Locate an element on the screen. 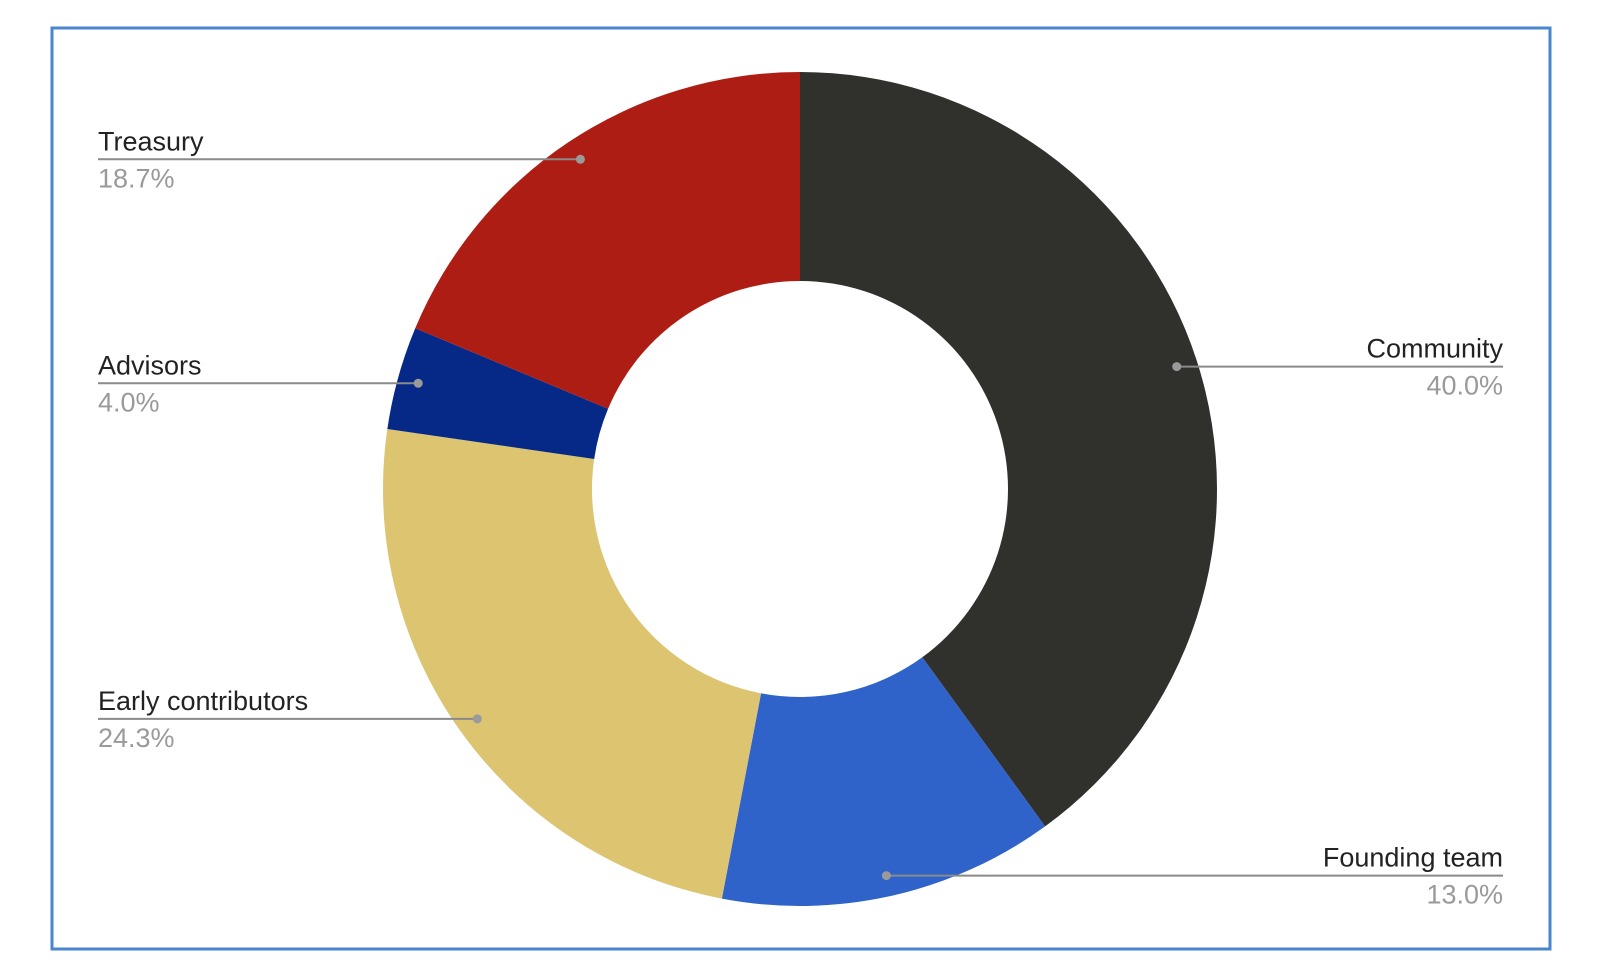 The width and height of the screenshot is (1600, 978). slice-label: Community is located at coordinates (1434, 349).